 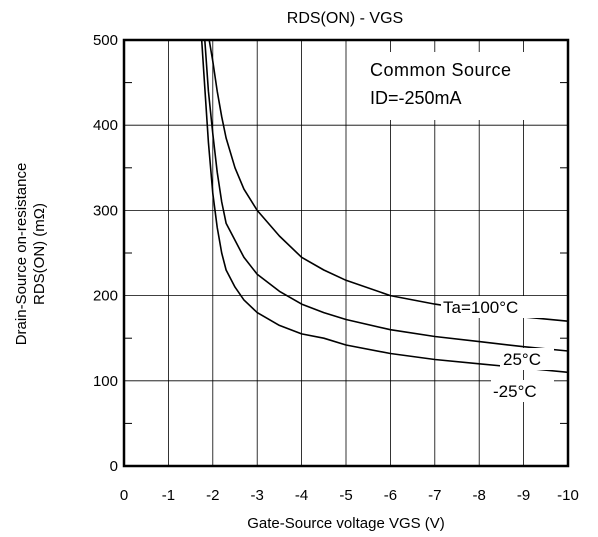 I want to click on y-axis-label: Drain-Source on-resistance RDS(ON) (mΩ), so click(x=30, y=254).